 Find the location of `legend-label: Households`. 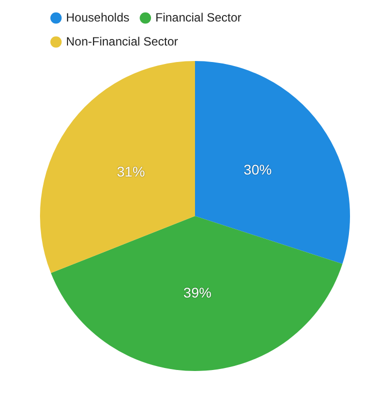

legend-label: Households is located at coordinates (98, 17).